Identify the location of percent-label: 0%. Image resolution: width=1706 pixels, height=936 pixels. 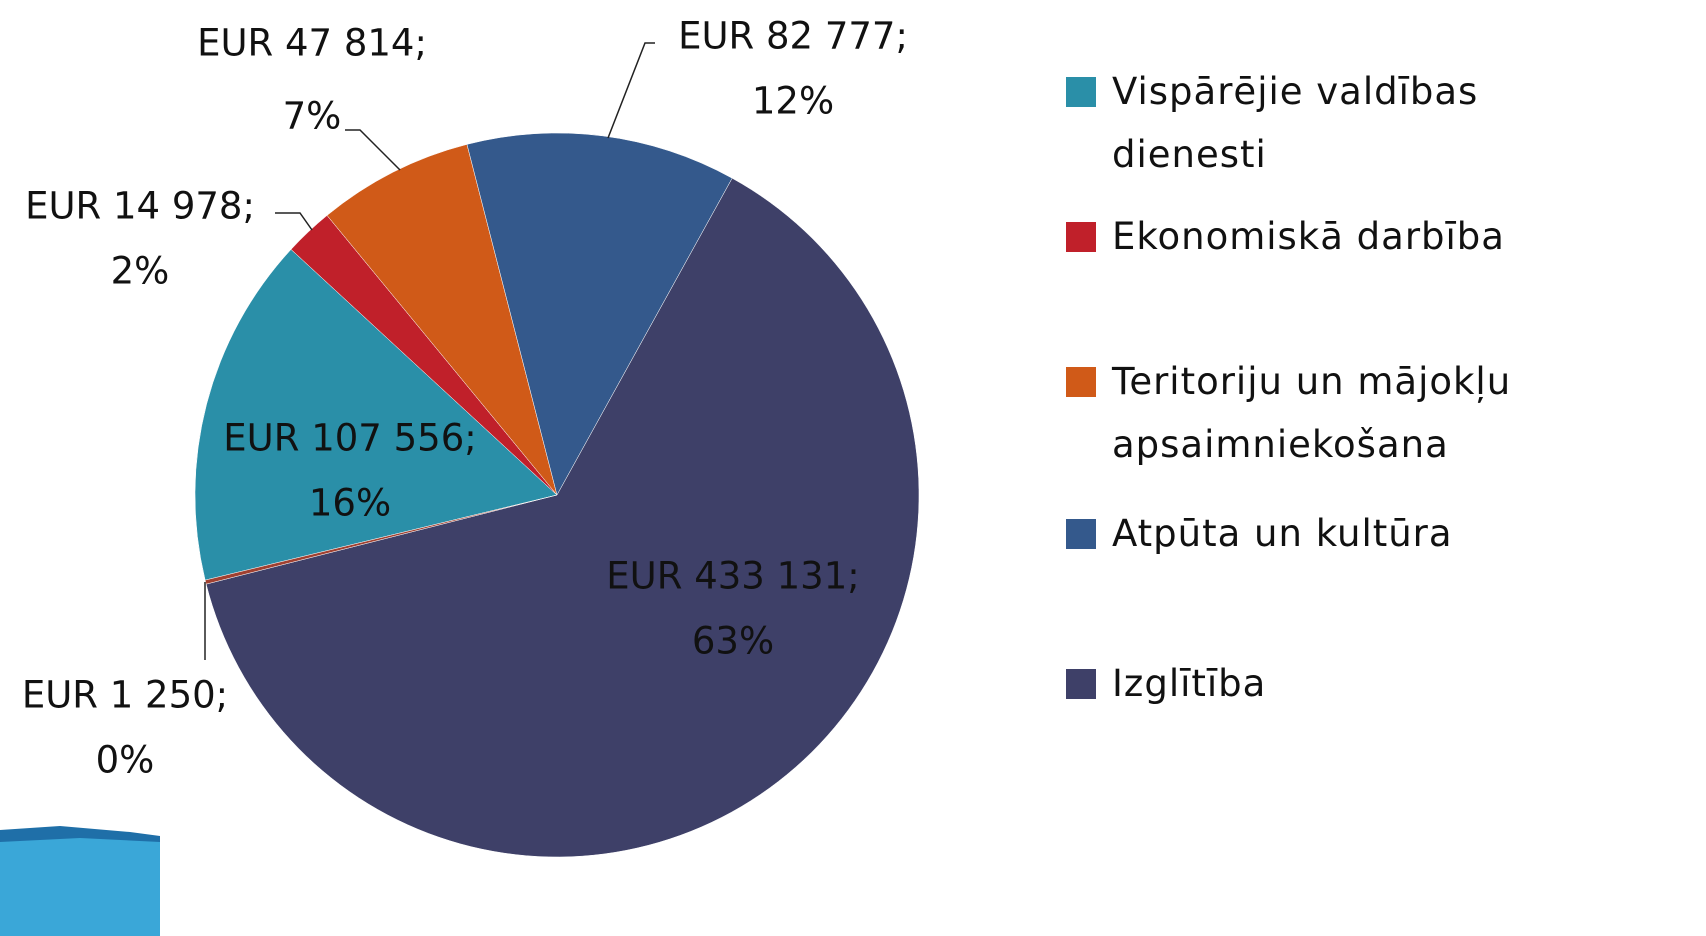
(125, 760).